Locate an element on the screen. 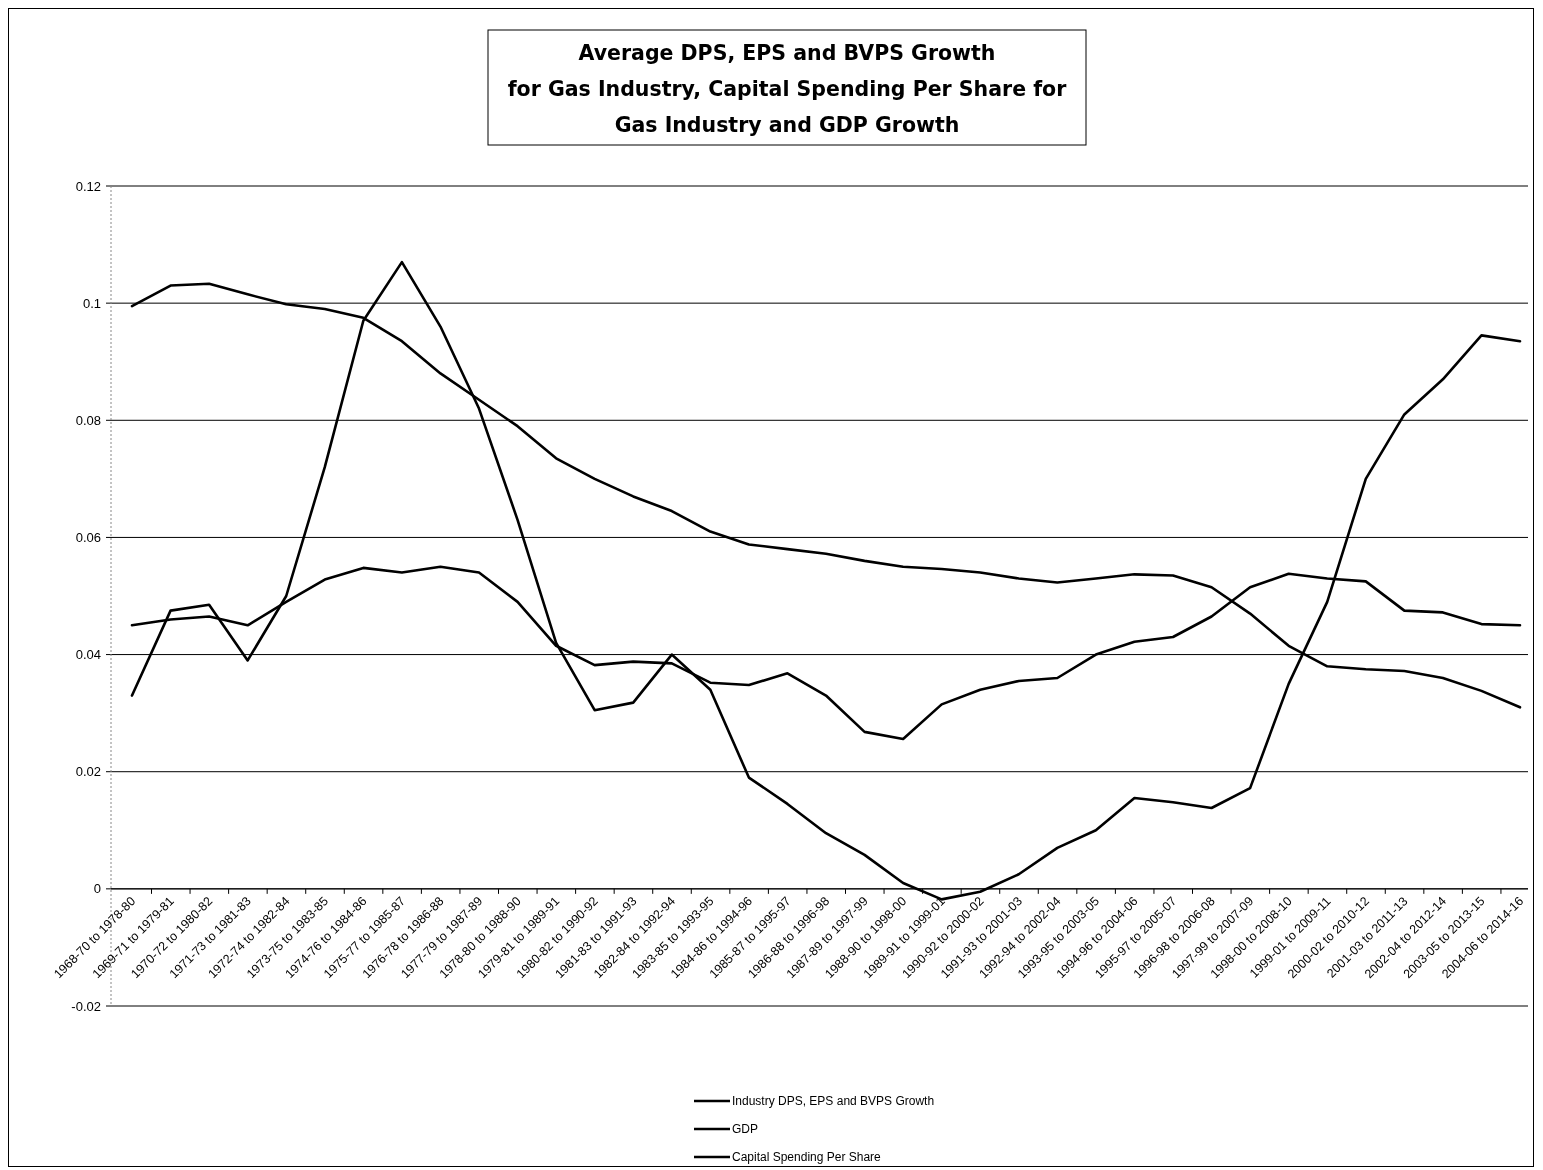  y-tick-label: 0.02 is located at coordinates (88, 772).